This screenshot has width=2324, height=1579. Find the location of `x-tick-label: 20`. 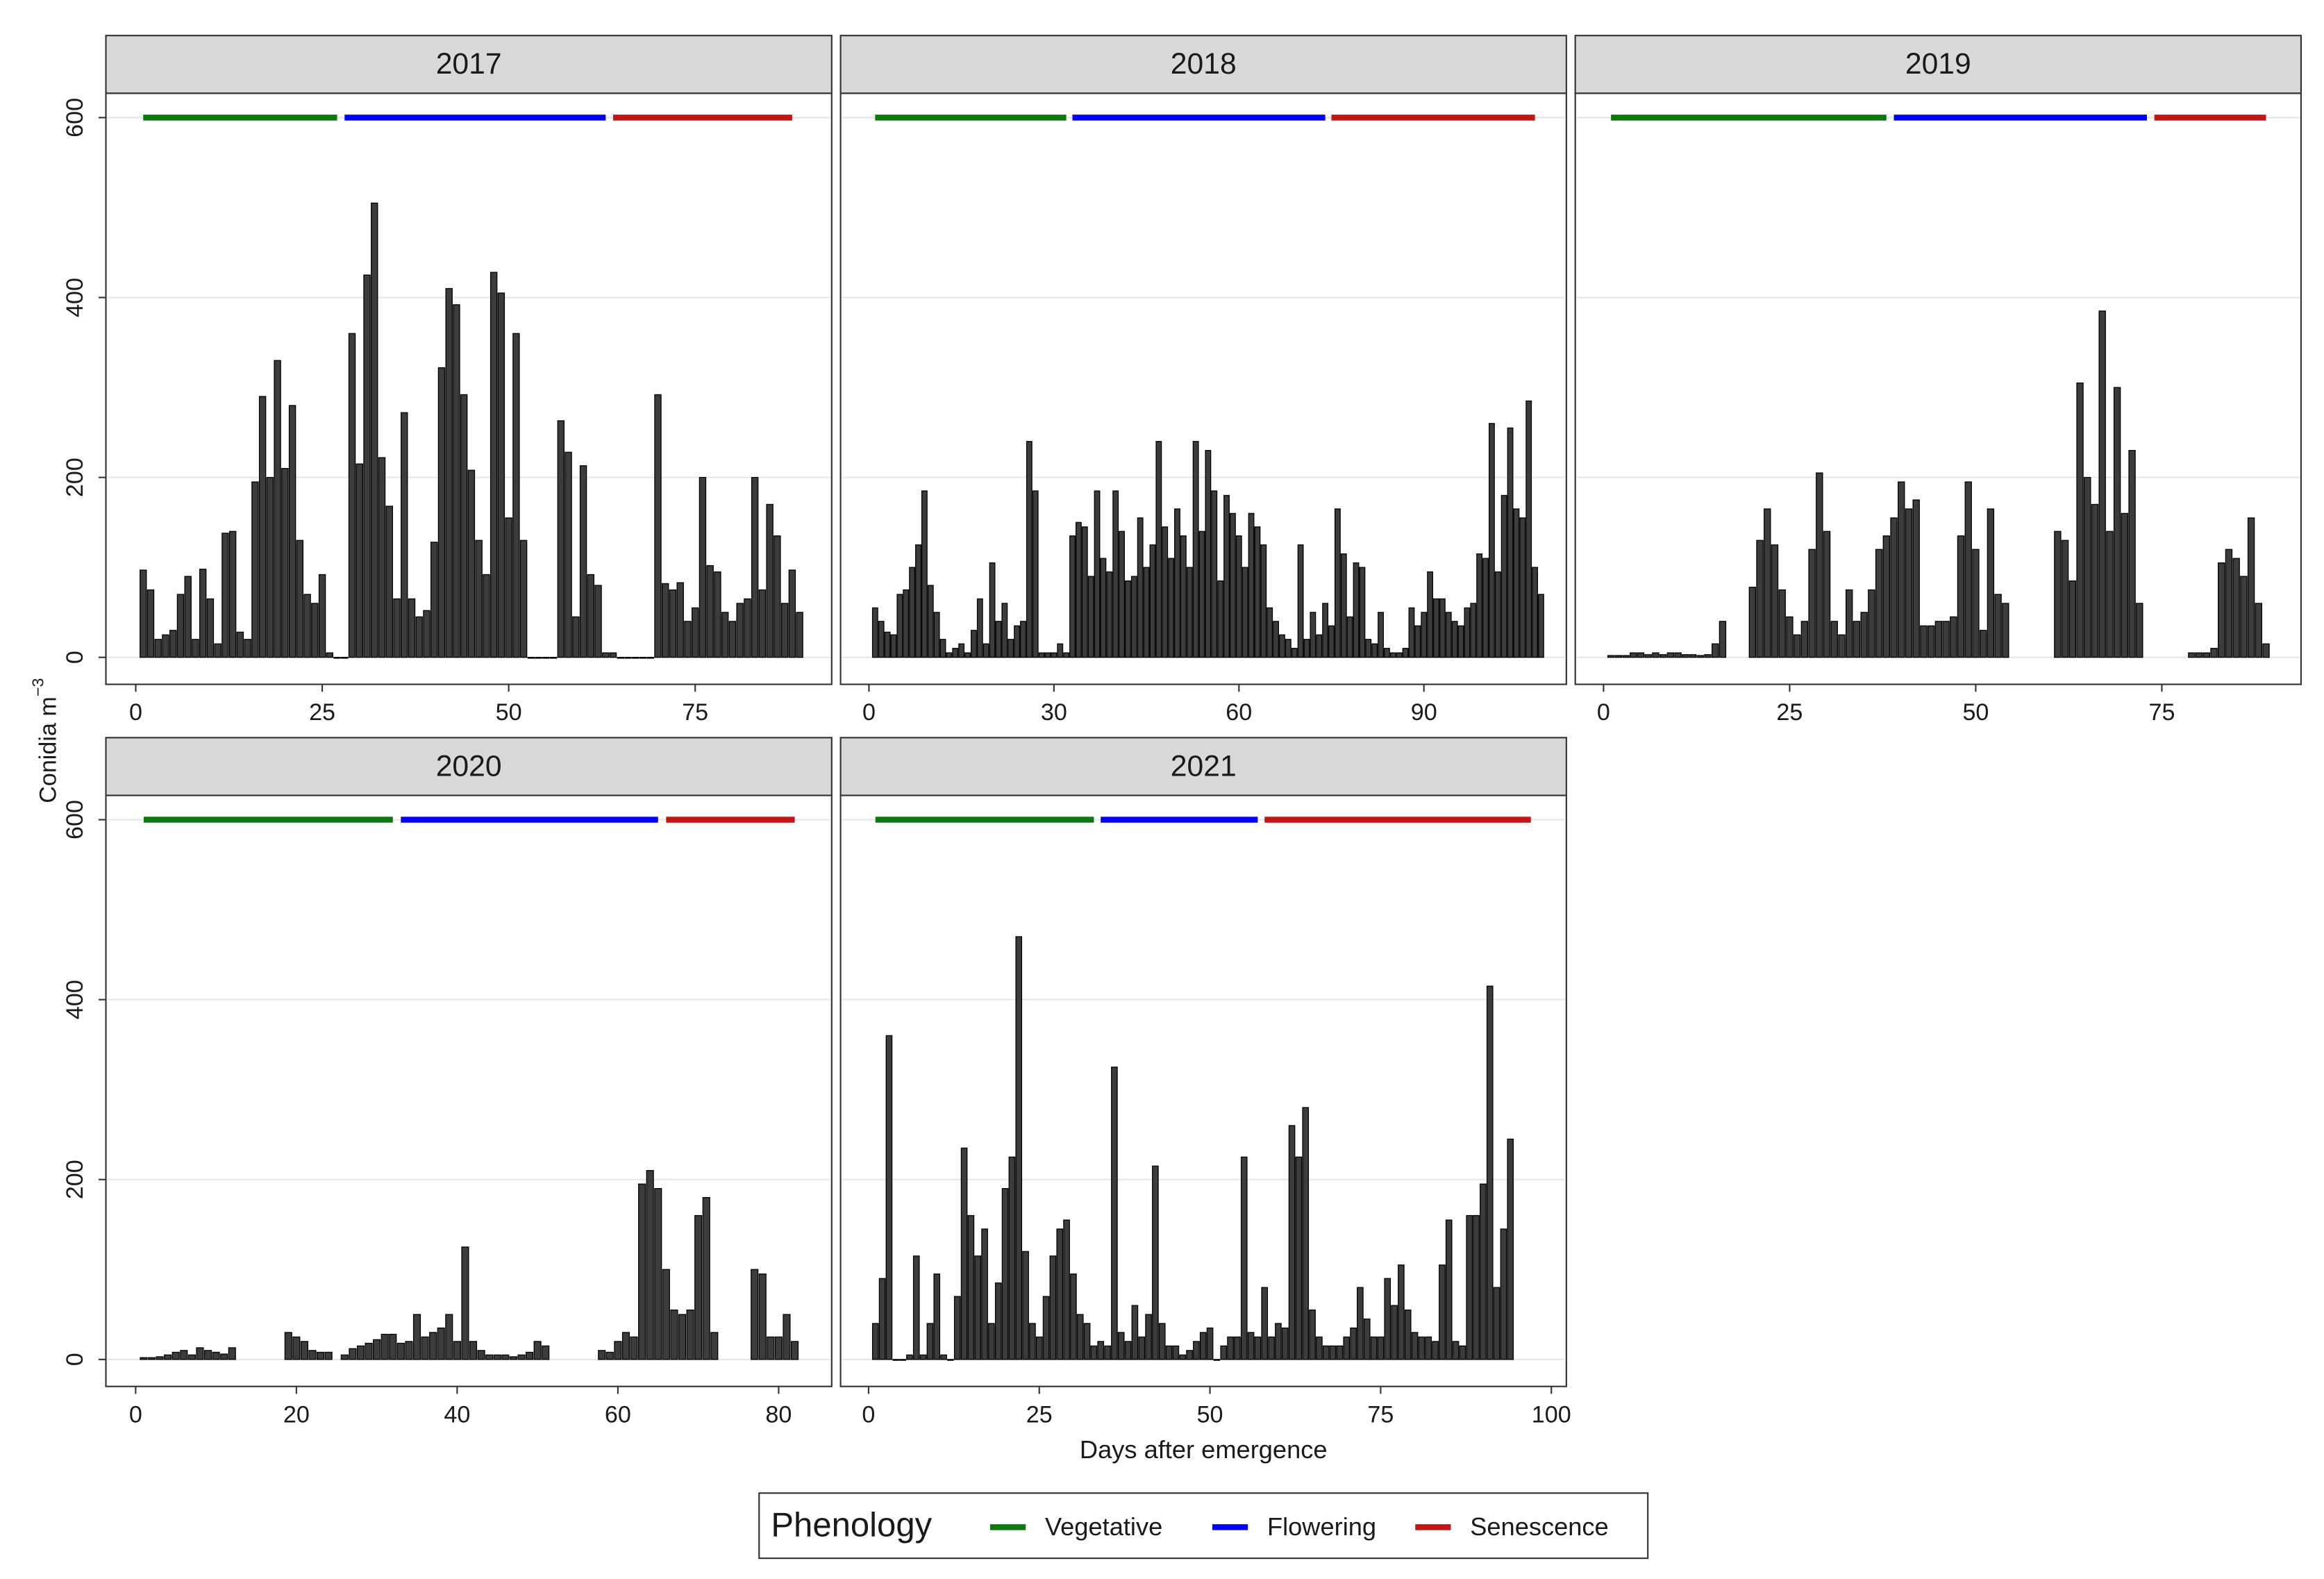

x-tick-label: 20 is located at coordinates (296, 1414).